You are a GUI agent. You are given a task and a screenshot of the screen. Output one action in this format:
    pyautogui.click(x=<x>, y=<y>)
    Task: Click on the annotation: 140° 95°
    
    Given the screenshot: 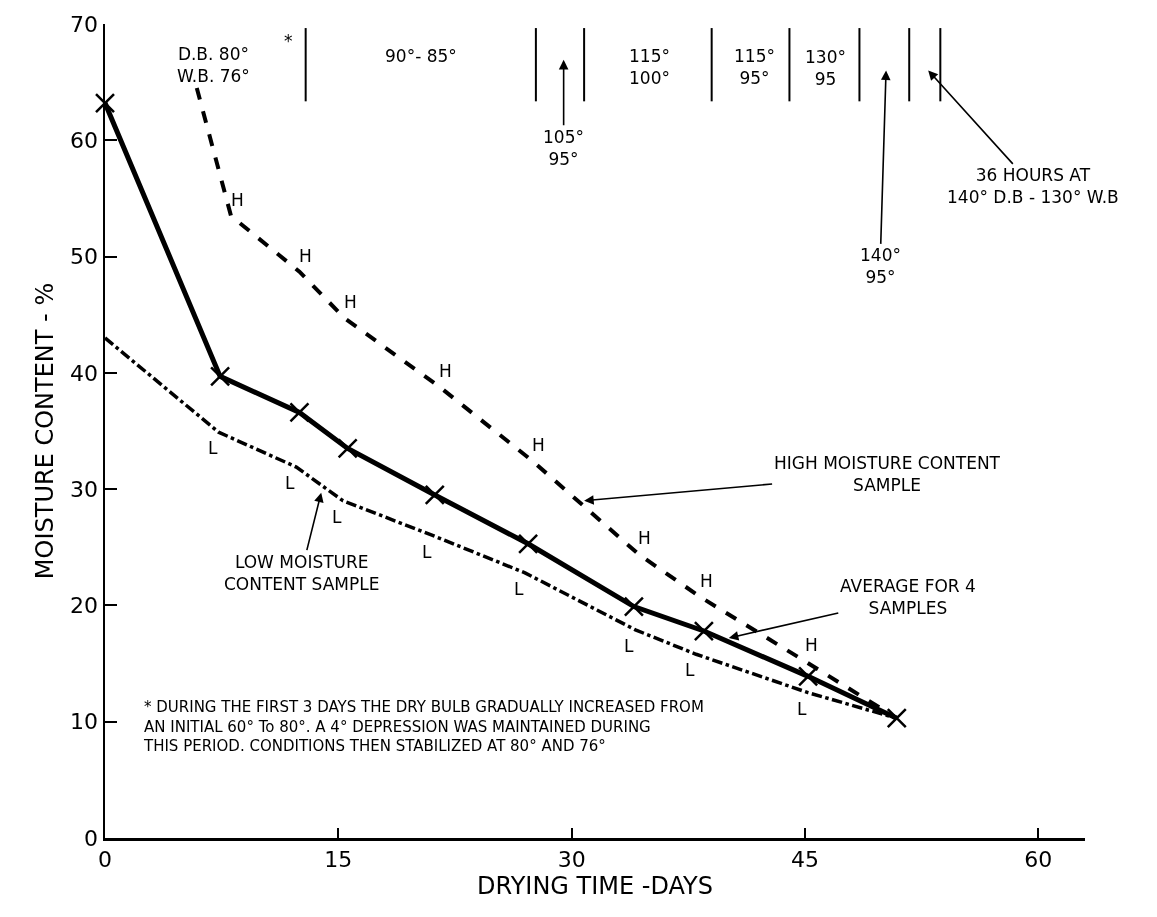 What is the action you would take?
    pyautogui.click(x=880, y=266)
    